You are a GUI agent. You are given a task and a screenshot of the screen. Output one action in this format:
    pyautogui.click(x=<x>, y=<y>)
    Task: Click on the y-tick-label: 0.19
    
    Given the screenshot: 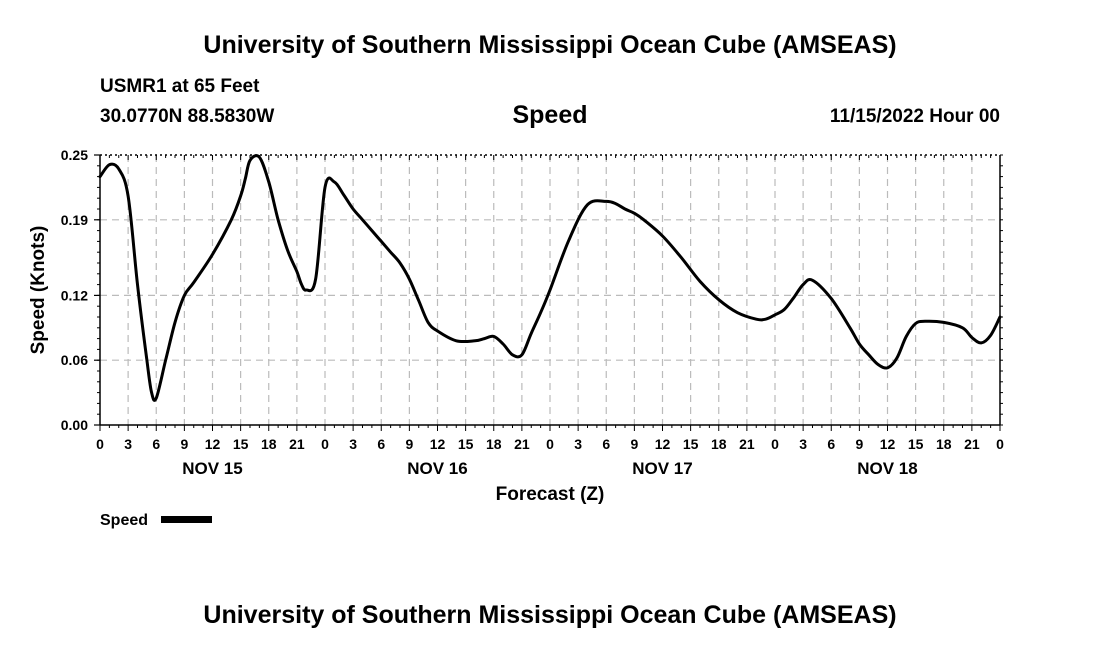 What is the action you would take?
    pyautogui.click(x=74, y=220)
    